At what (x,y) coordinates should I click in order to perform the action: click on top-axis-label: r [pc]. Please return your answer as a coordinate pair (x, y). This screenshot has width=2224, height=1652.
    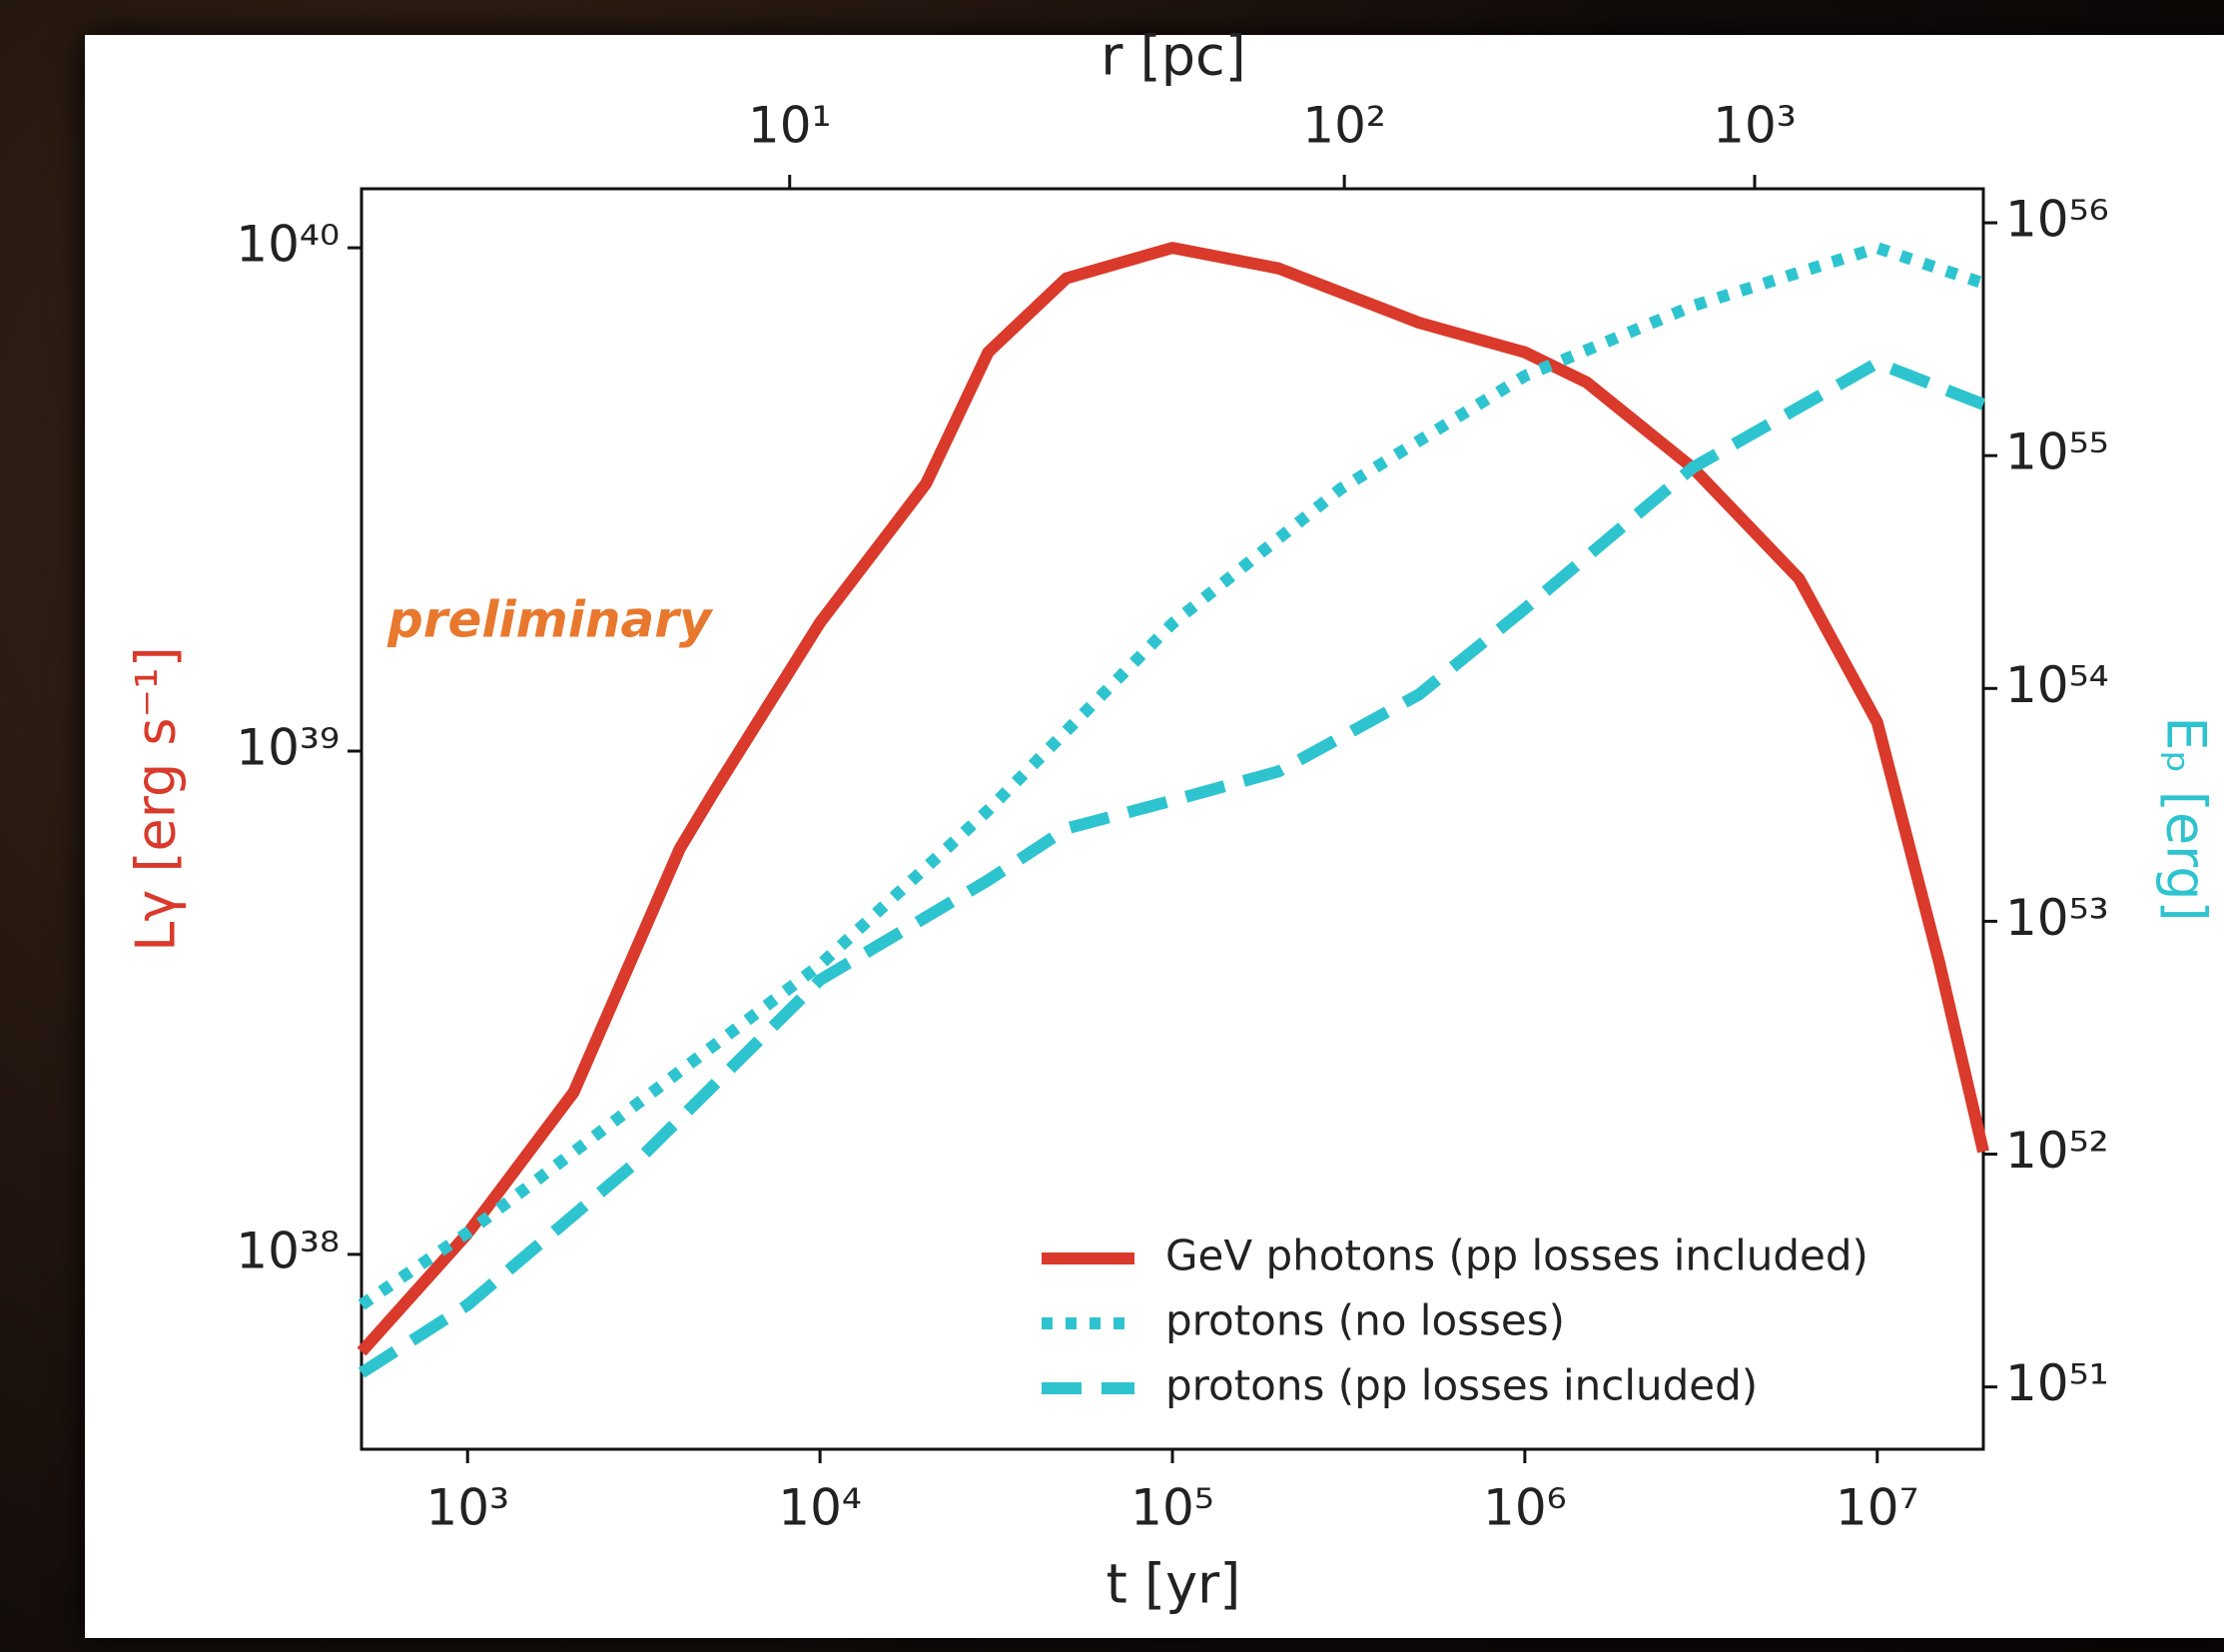
    Looking at the image, I should click on (1173, 56).